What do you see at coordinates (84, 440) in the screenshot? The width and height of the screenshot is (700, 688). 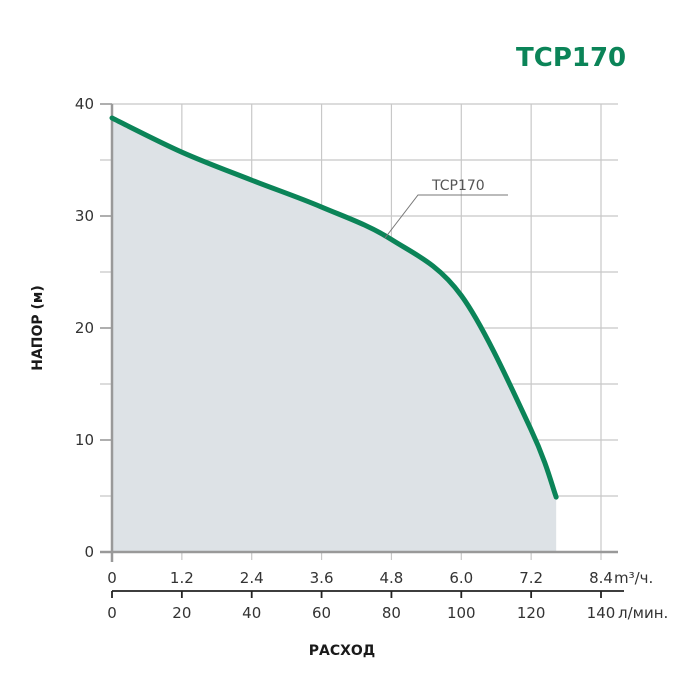 I see `y-tick-label: 10` at bounding box center [84, 440].